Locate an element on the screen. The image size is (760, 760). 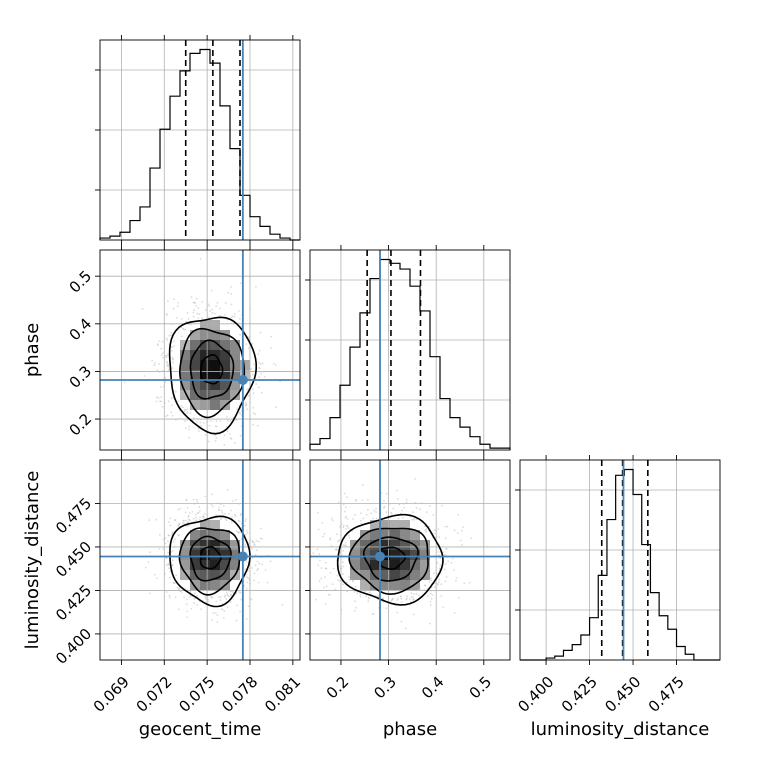
density-cells is located at coordinates (215, 365).